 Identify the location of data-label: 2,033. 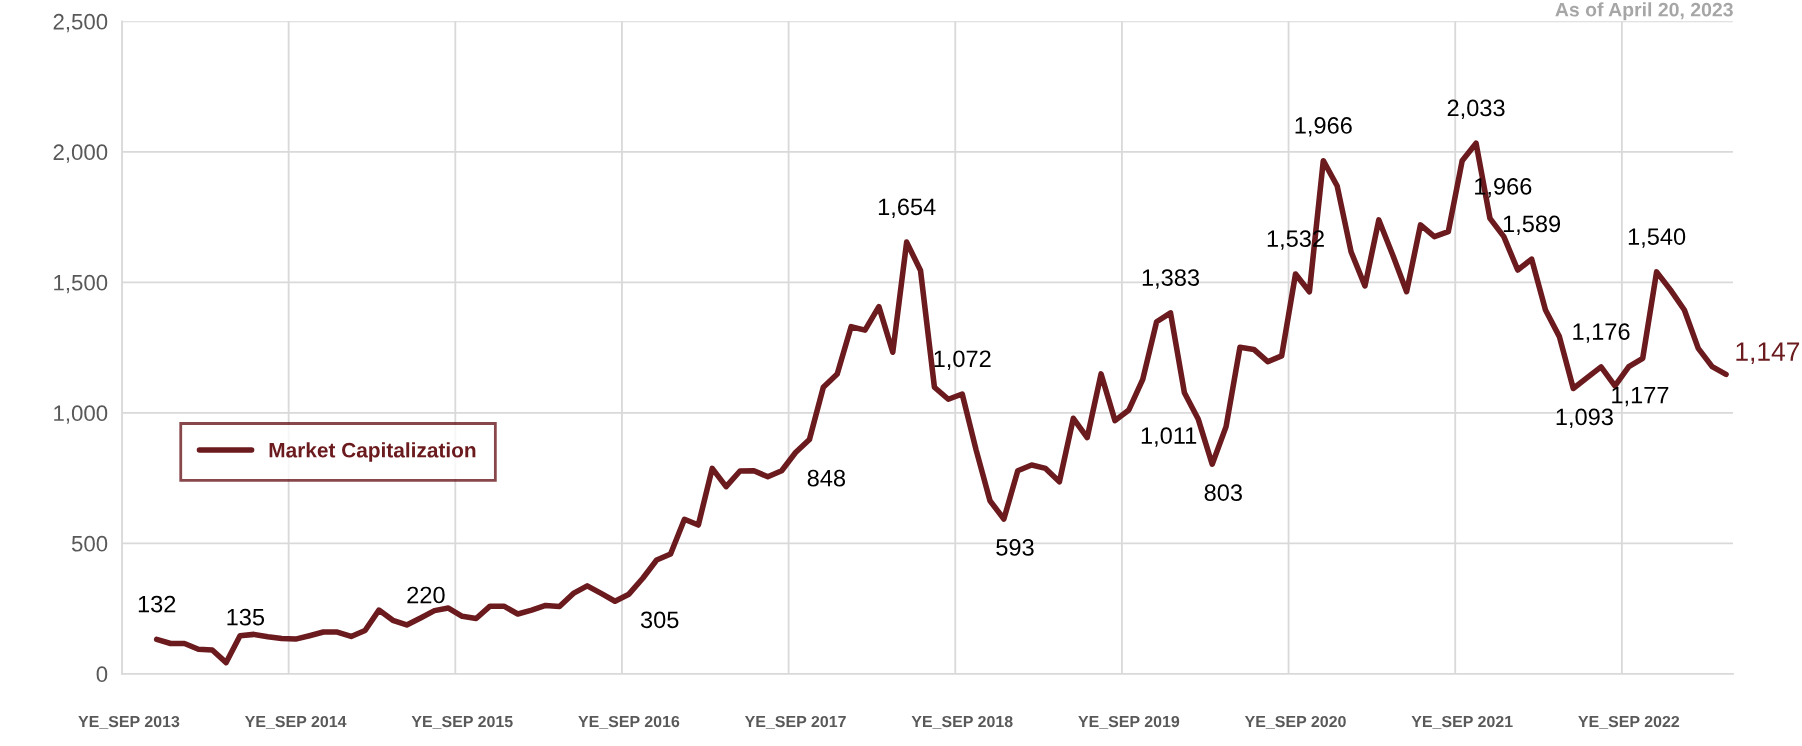
(1476, 109).